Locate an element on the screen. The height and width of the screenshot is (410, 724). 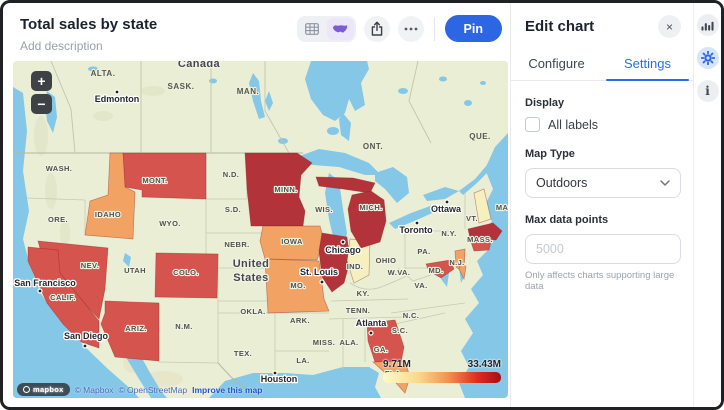
mapbox-logo: mapbox is located at coordinates (43, 389).